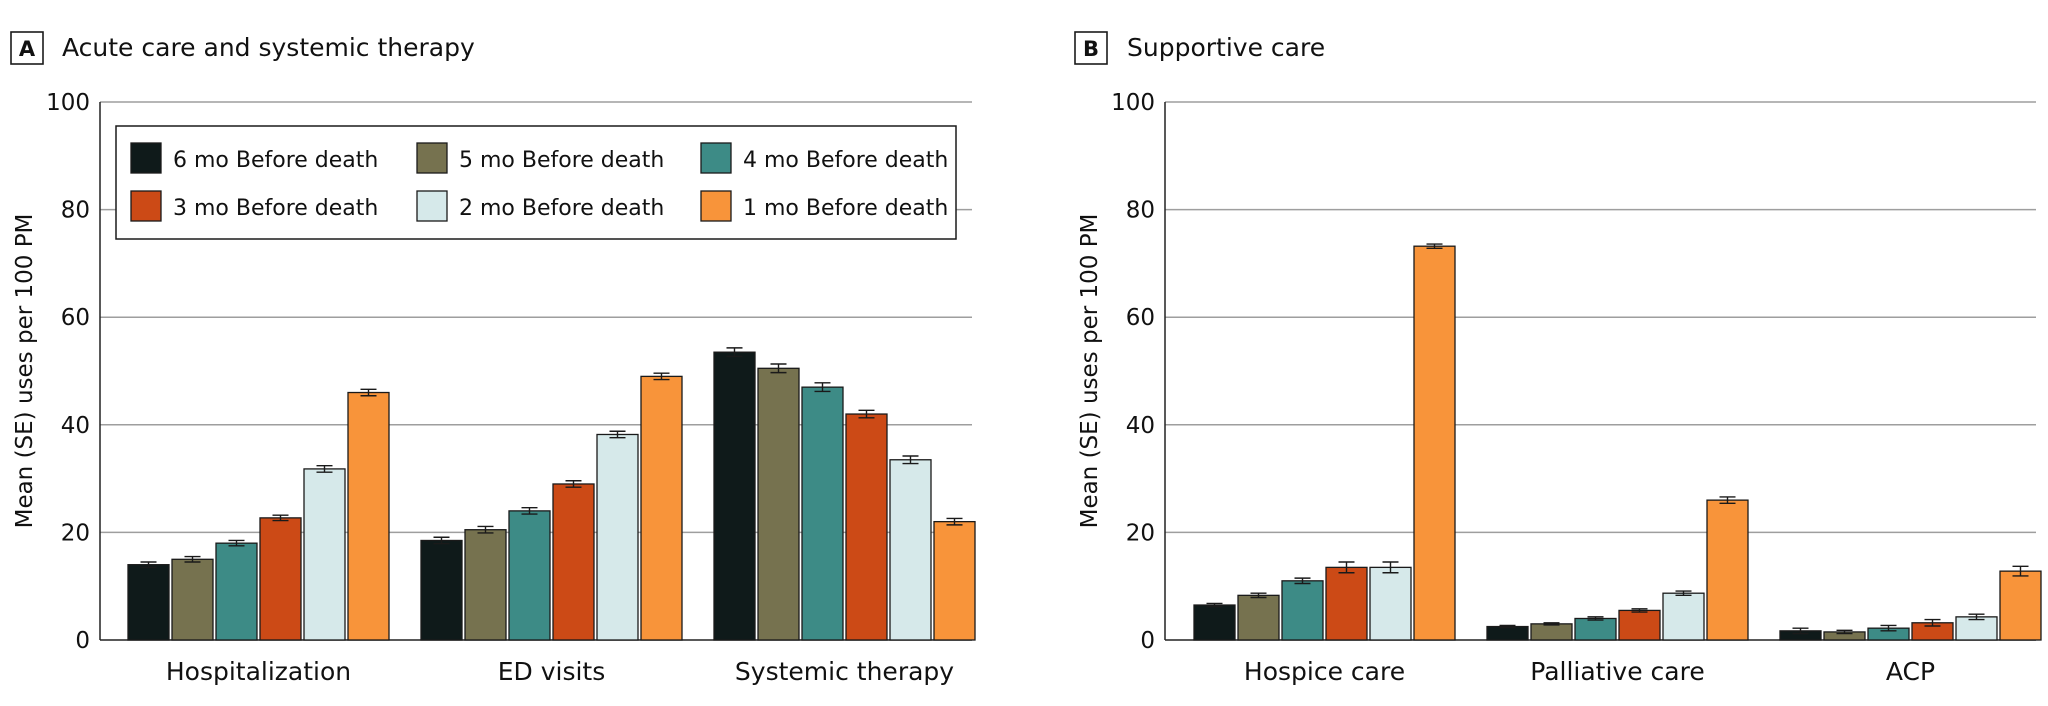 Image resolution: width=2048 pixels, height=706 pixels. What do you see at coordinates (561, 208) in the screenshot?
I see `legend-label: 2 mo Before death` at bounding box center [561, 208].